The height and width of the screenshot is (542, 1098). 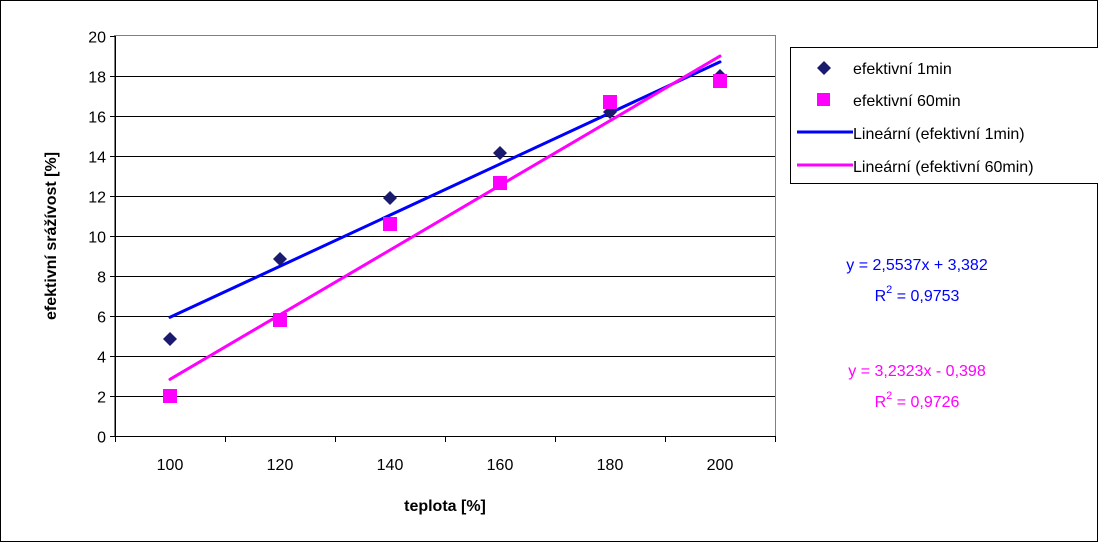 I want to click on trend-r2-60min-value: = 0,9726, so click(x=925, y=402).